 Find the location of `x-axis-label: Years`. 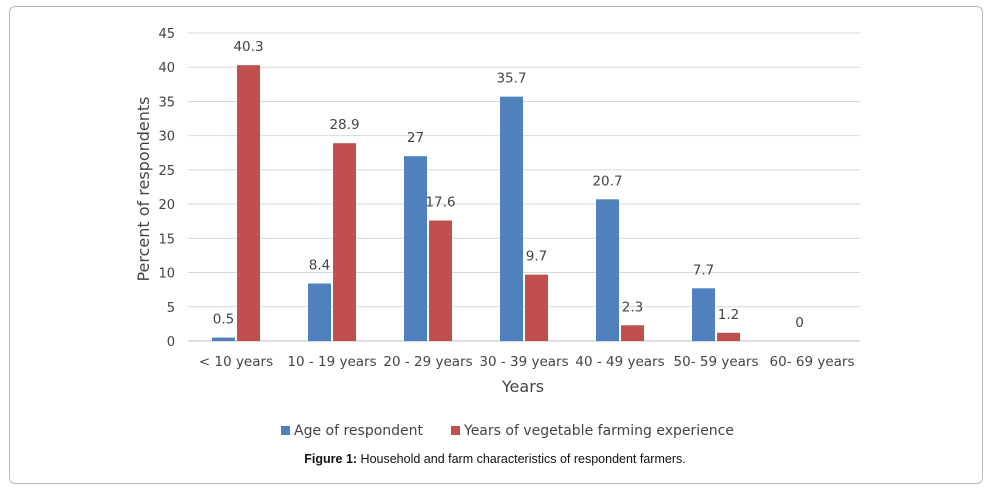

x-axis-label: Years is located at coordinates (522, 386).